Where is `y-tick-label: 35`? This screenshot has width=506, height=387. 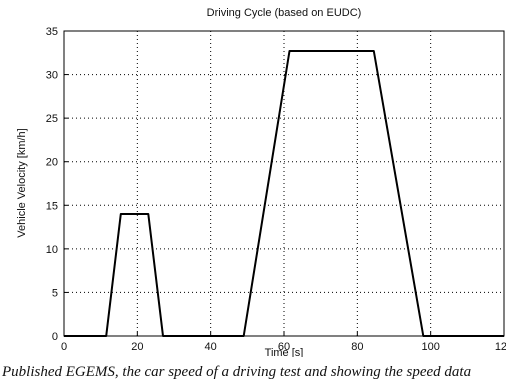 y-tick-label: 35 is located at coordinates (52, 32).